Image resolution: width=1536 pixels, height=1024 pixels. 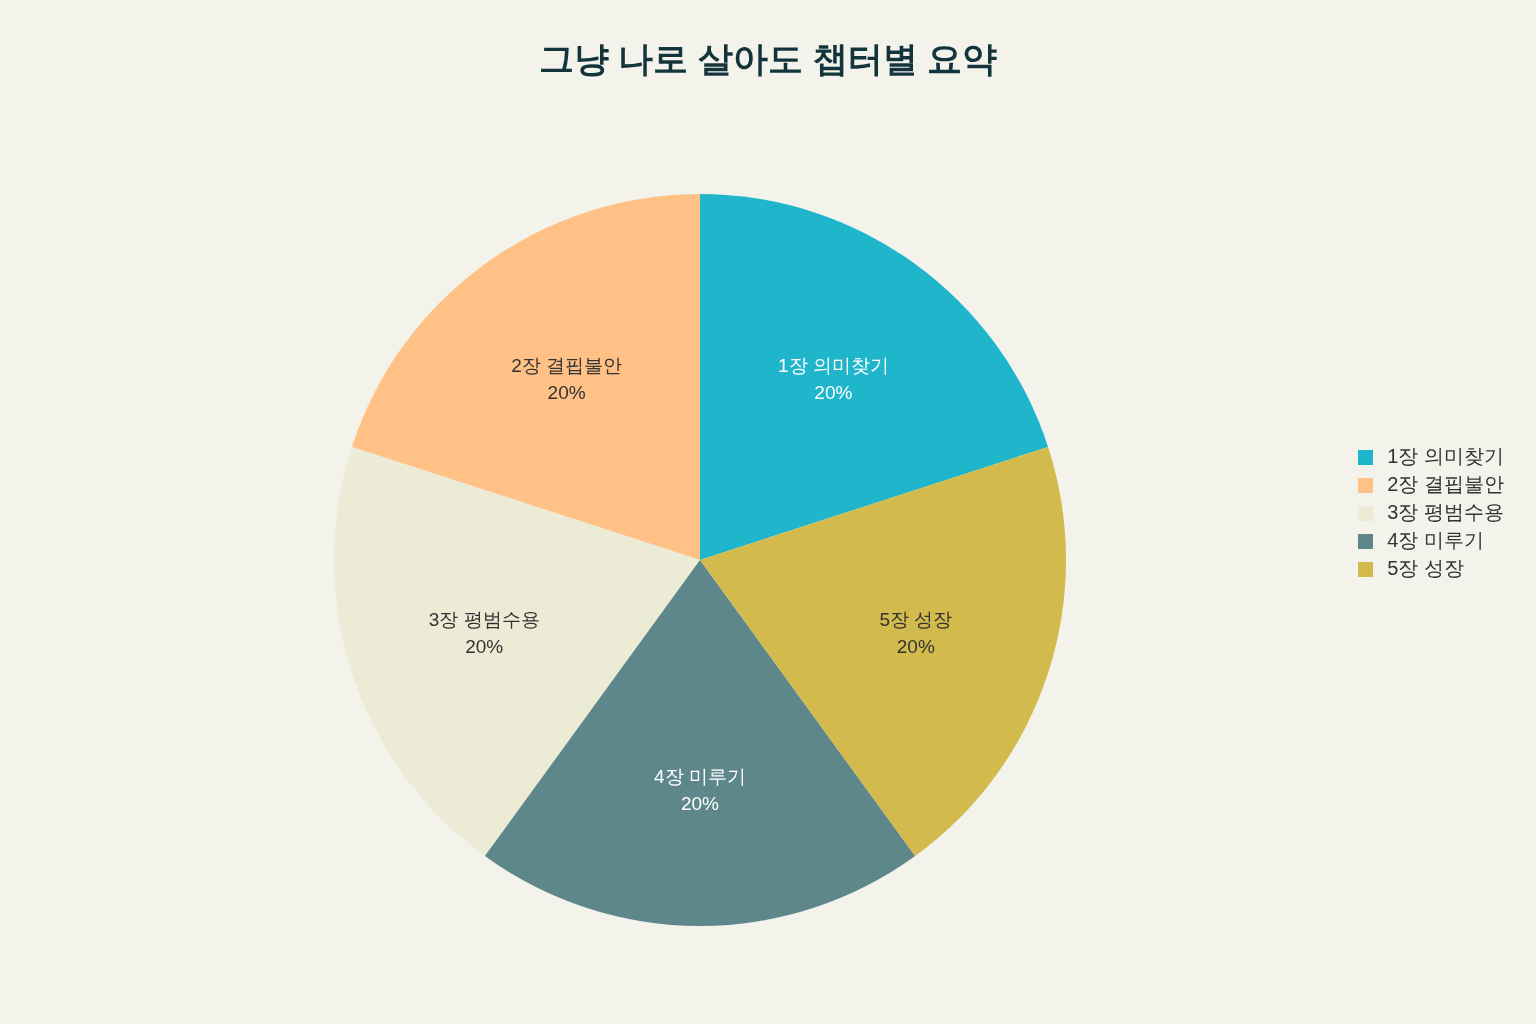 I want to click on legend-label: 2장 결핍불안, so click(x=1445, y=484).